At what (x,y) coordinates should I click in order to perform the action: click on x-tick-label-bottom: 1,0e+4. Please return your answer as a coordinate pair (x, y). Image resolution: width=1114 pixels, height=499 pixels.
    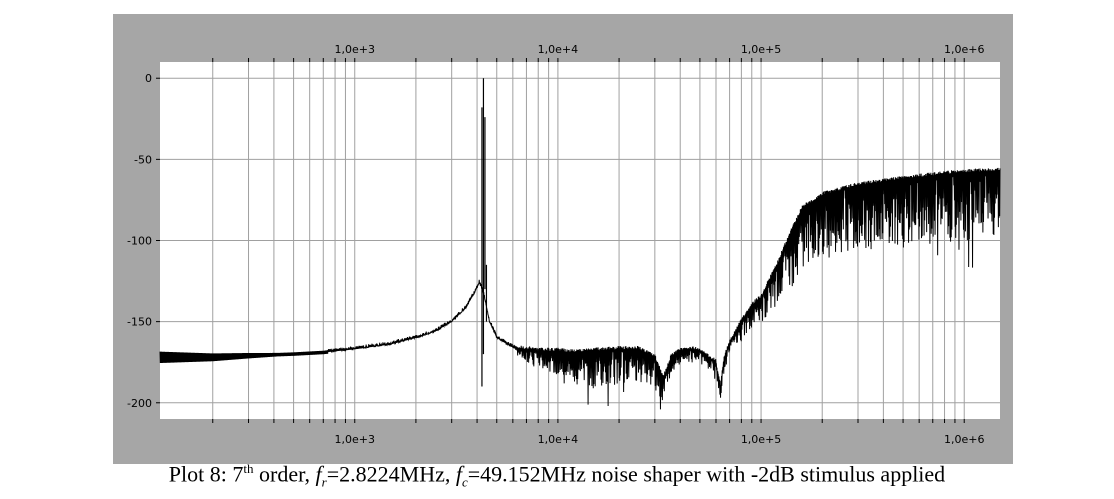
    Looking at the image, I should click on (558, 439).